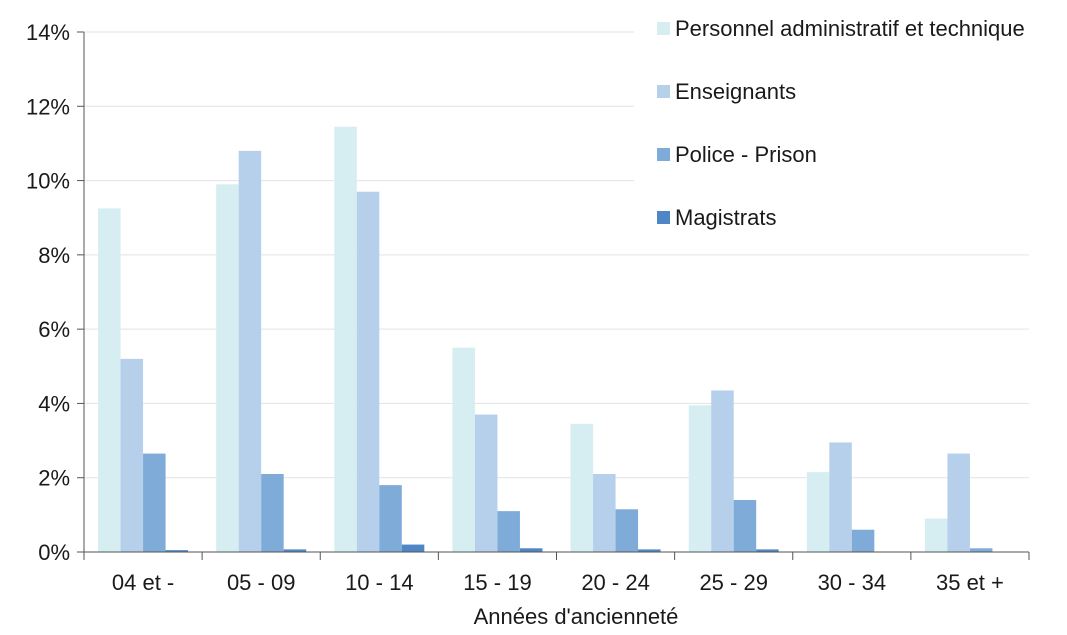  What do you see at coordinates (615, 582) in the screenshot?
I see `x-tick-label: 20 - 24` at bounding box center [615, 582].